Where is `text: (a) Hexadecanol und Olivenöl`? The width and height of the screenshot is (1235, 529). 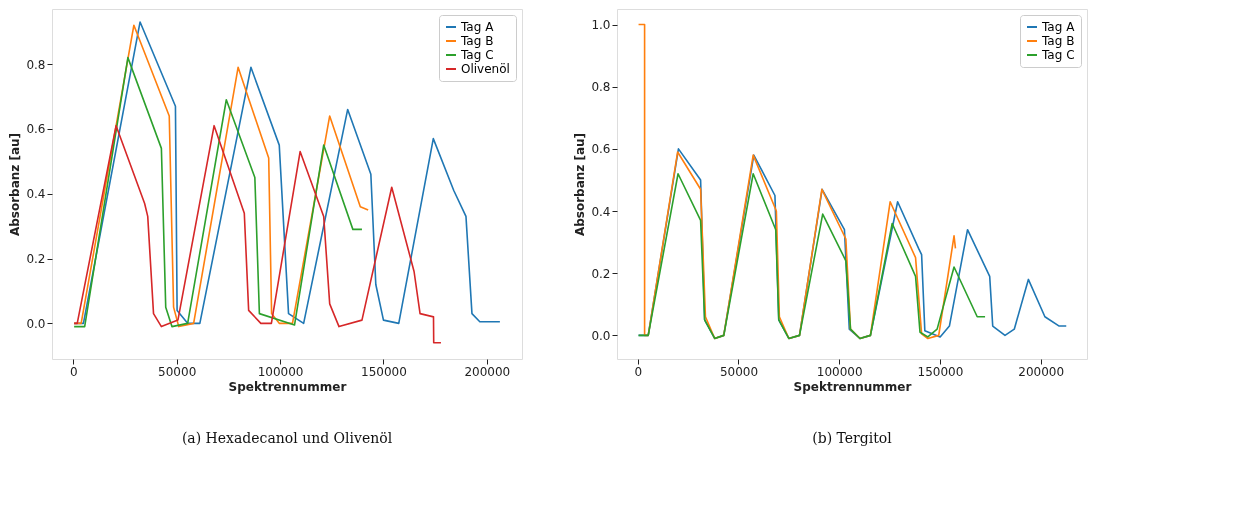 text: (a) Hexadecanol und Olivenöl is located at coordinates (287, 438).